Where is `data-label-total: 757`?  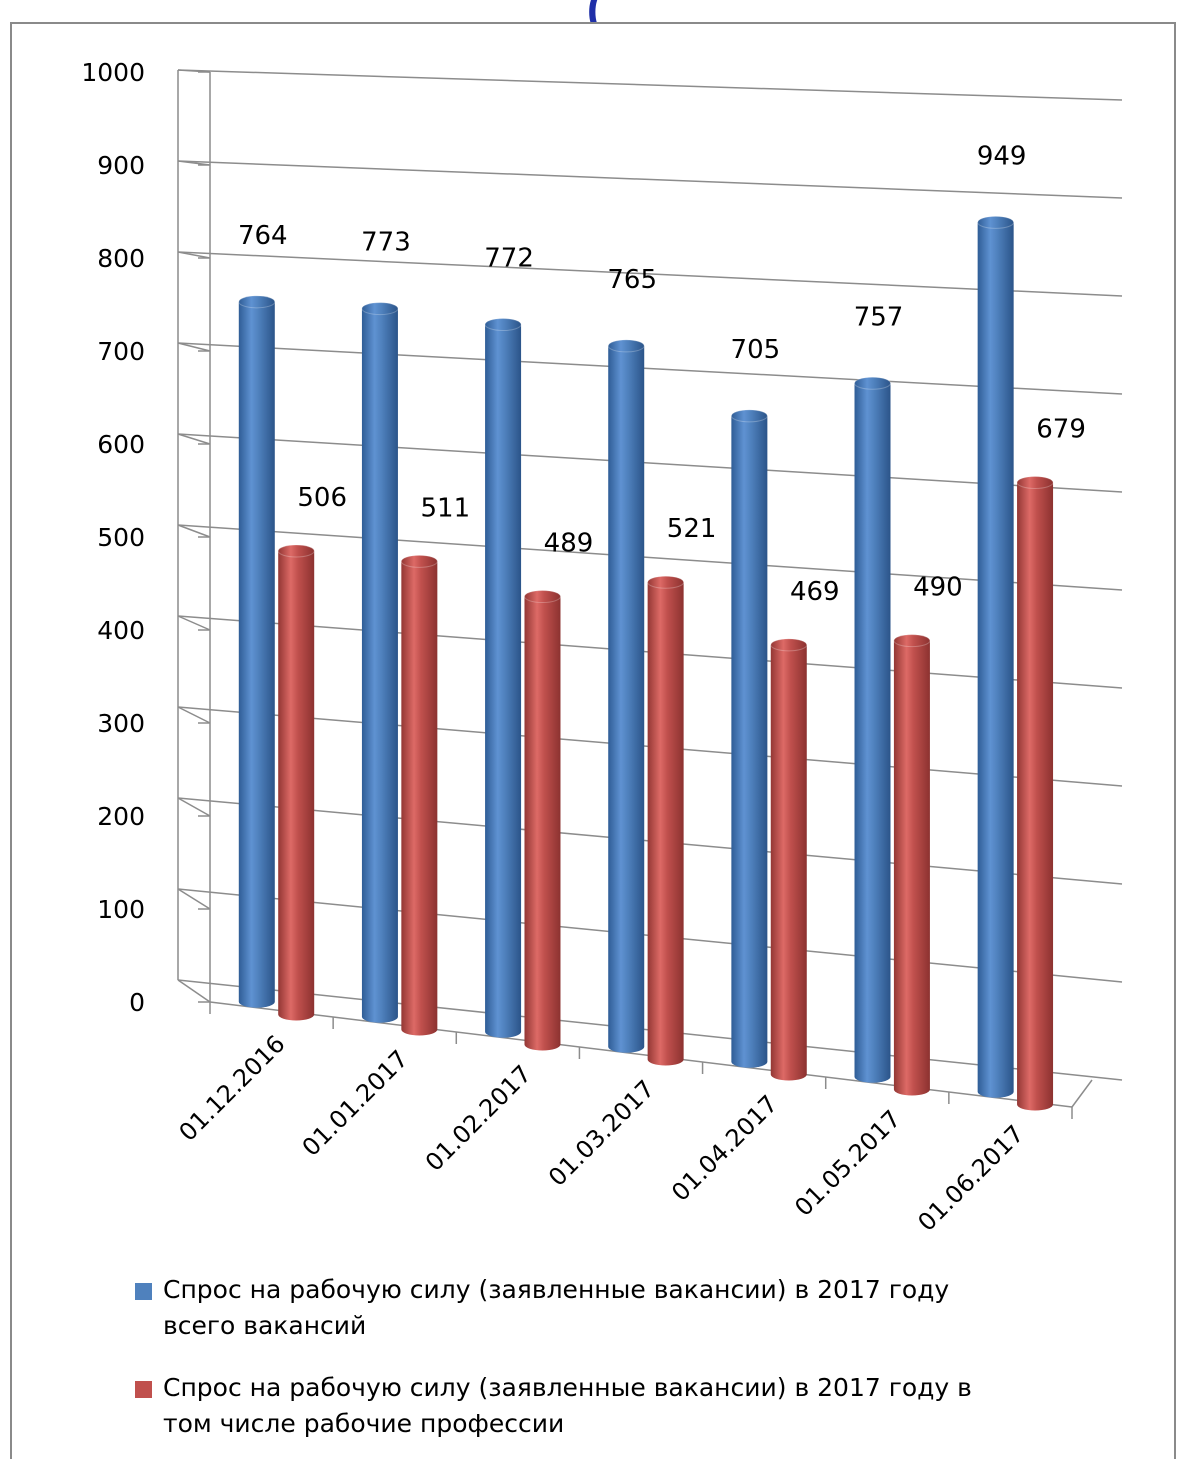
data-label-total: 757 is located at coordinates (879, 317).